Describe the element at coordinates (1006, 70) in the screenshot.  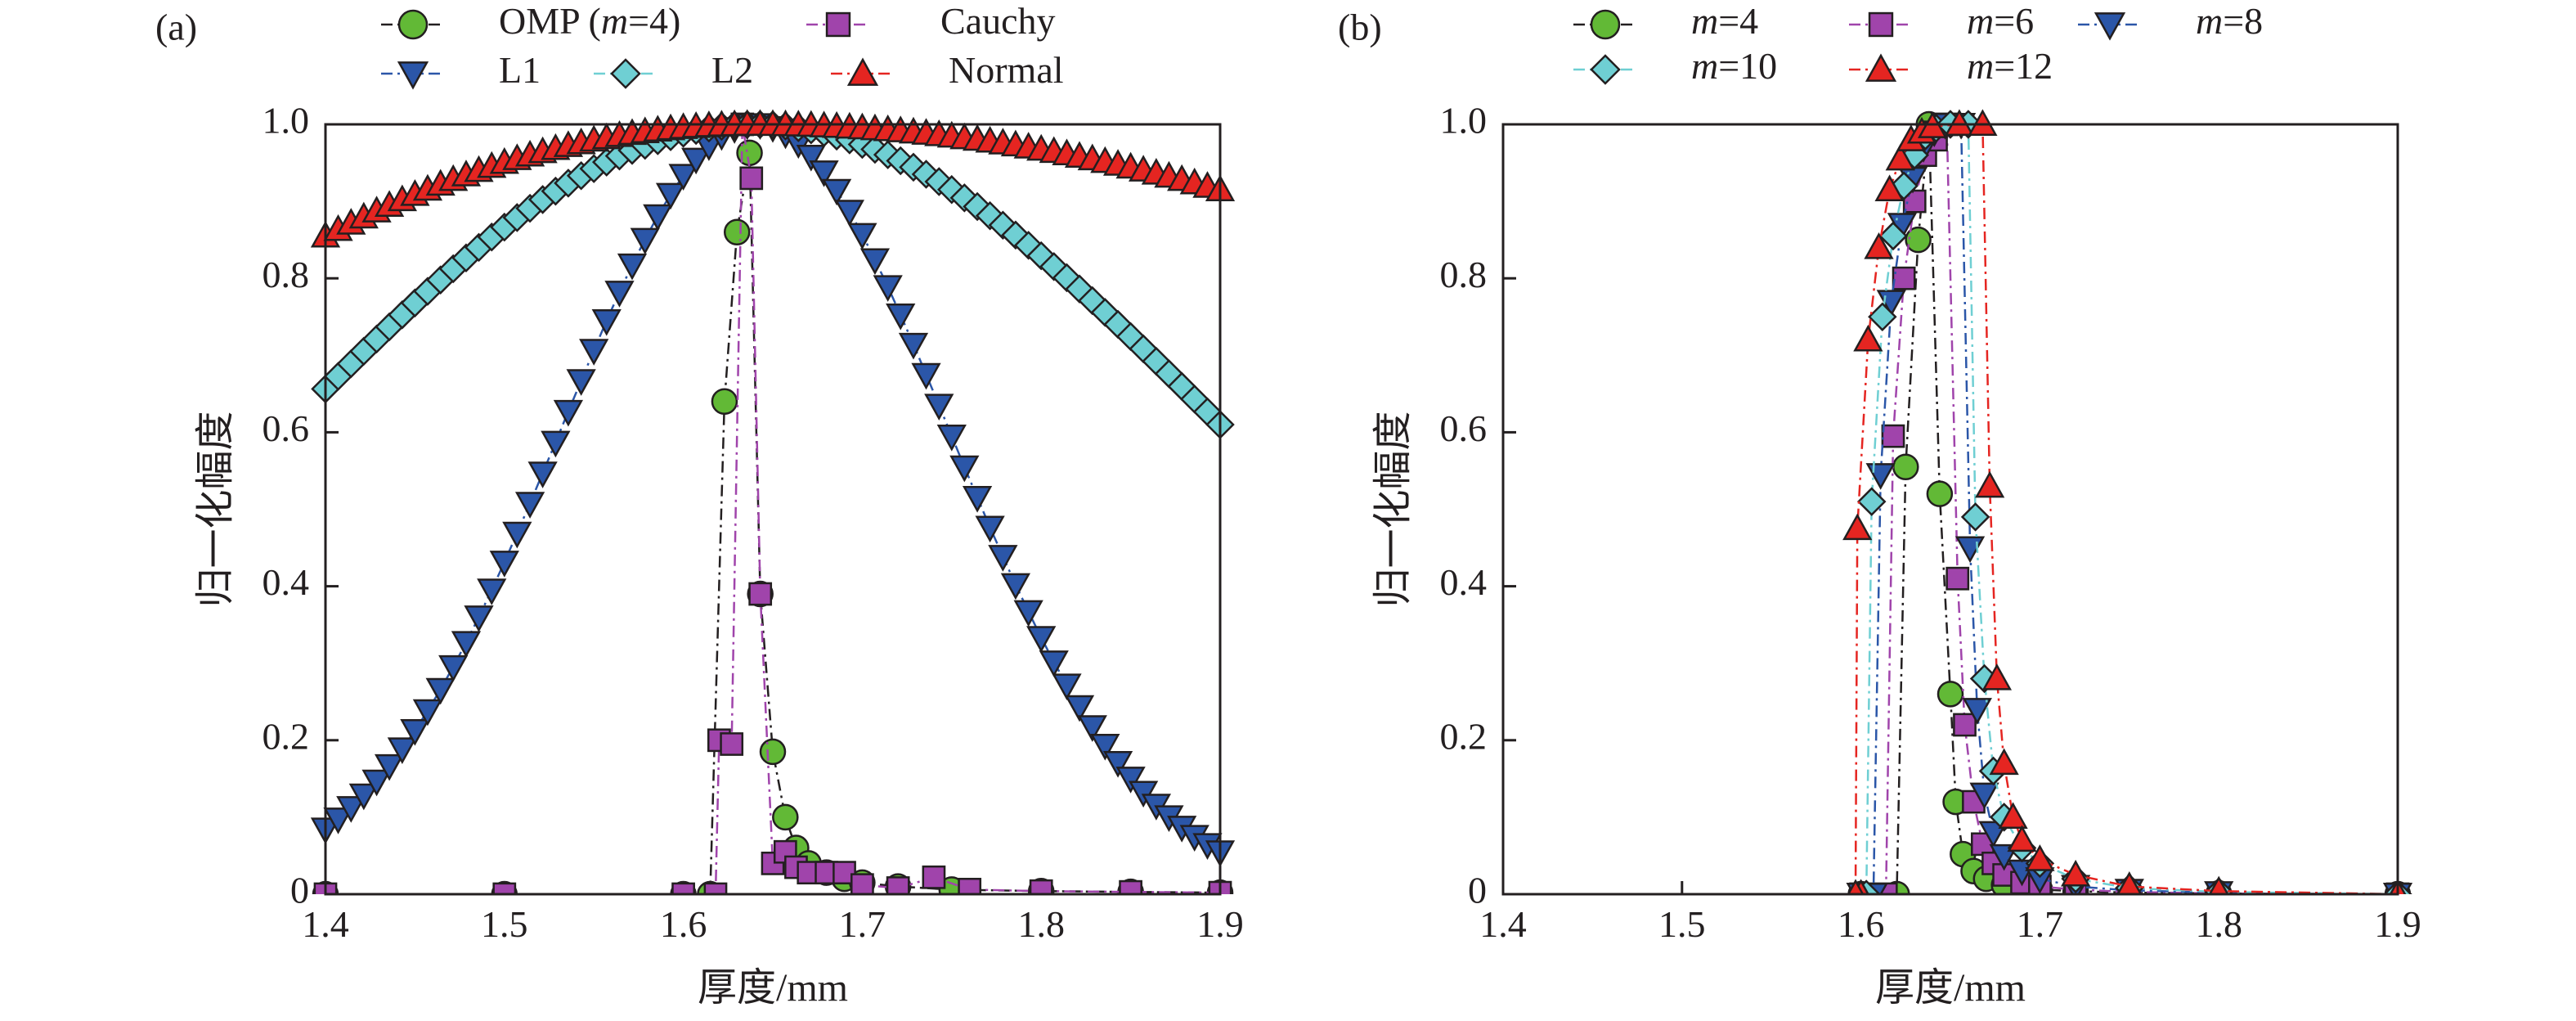
I see `legend-label: Normal` at that location.